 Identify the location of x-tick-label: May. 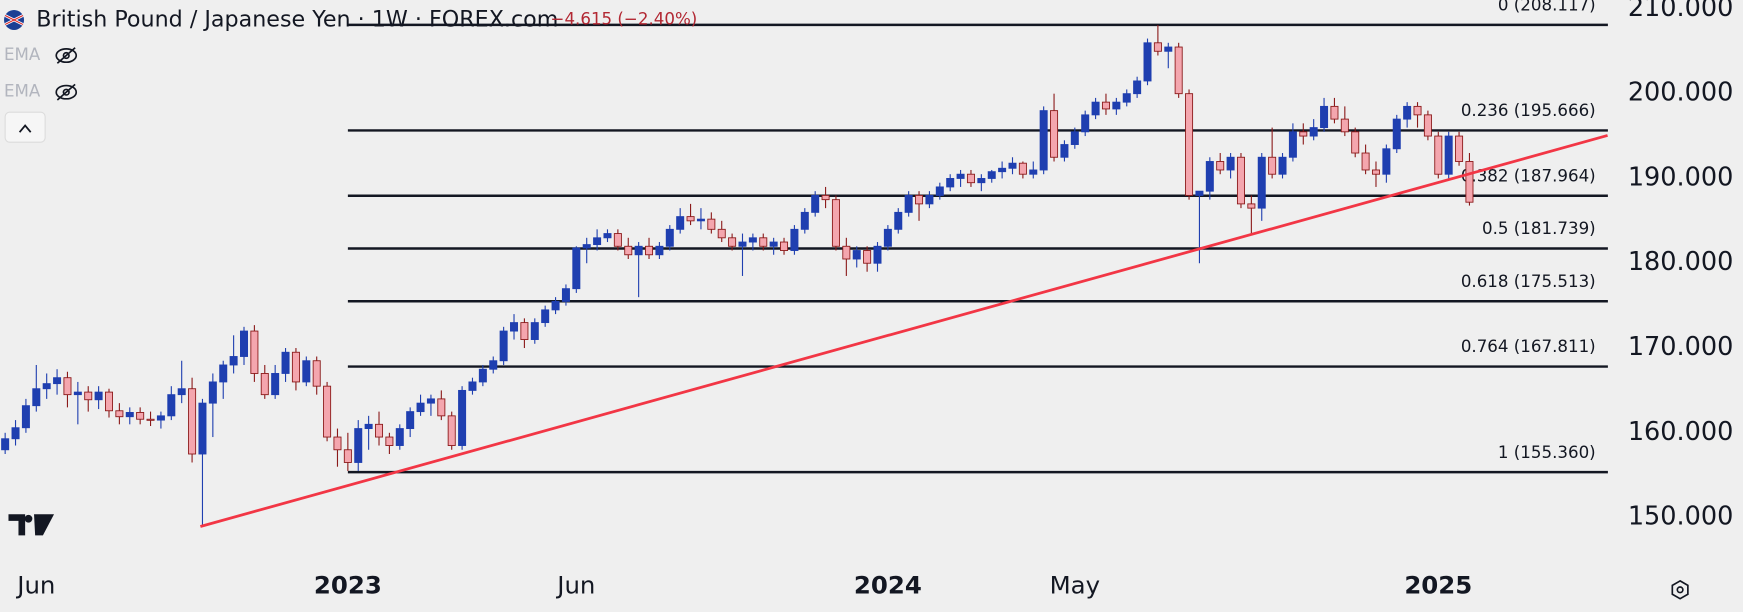
(1075, 584).